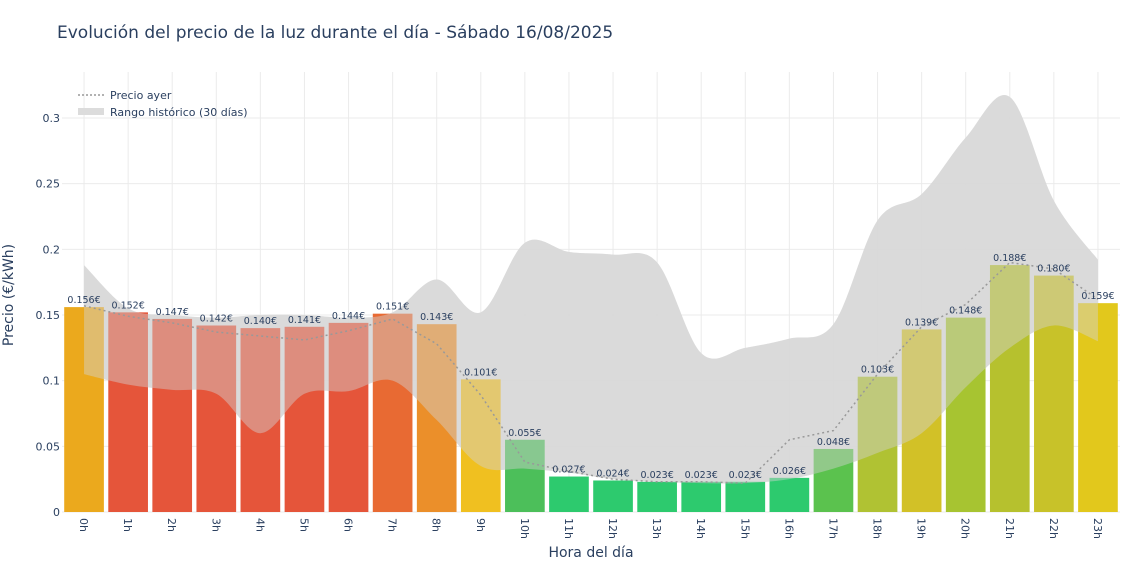 The height and width of the screenshot is (570, 1140). What do you see at coordinates (1098, 407) in the screenshot?
I see `bar-23h` at bounding box center [1098, 407].